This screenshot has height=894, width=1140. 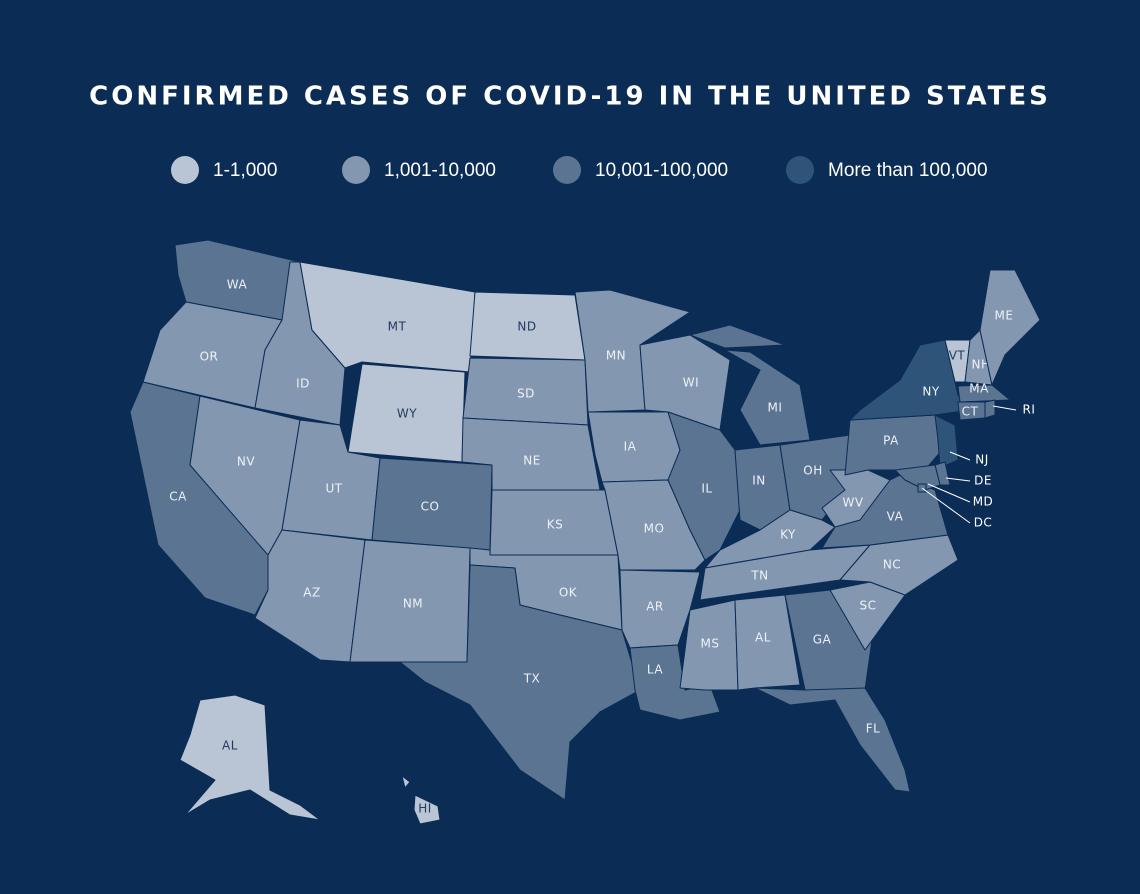 I want to click on state-label: OH, so click(x=812, y=471).